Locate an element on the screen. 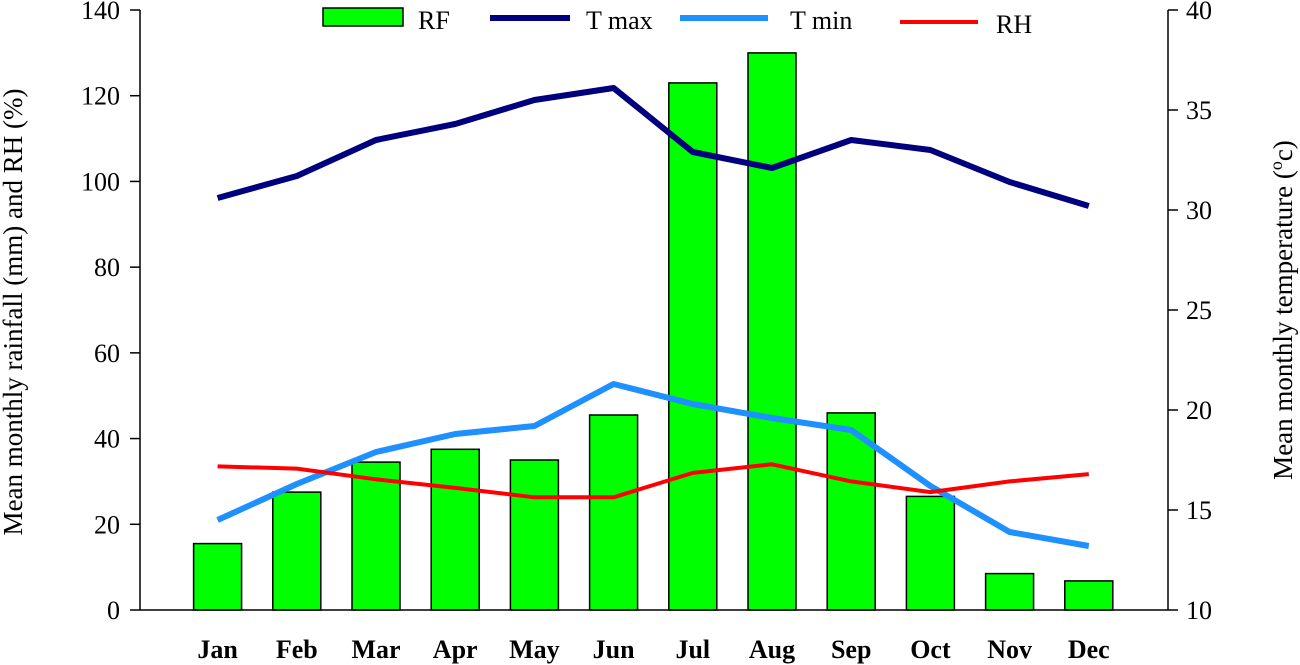 Image resolution: width=1300 pixels, height=665 pixels. bar-rf-jan is located at coordinates (217, 576).